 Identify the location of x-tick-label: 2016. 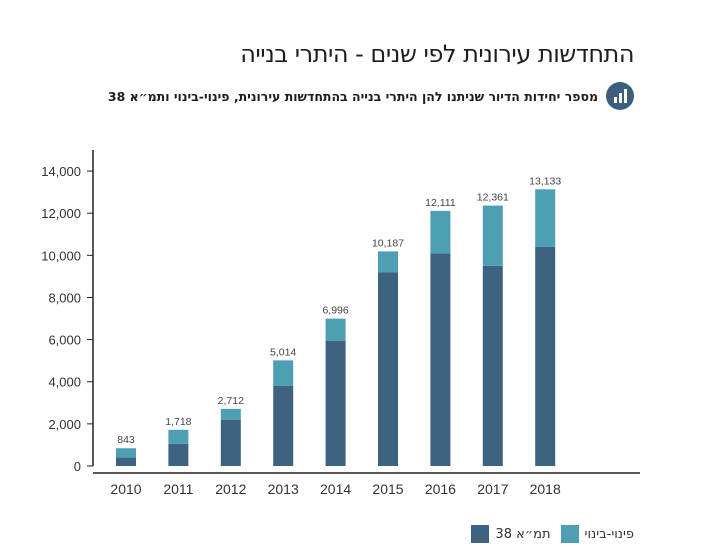
(440, 489).